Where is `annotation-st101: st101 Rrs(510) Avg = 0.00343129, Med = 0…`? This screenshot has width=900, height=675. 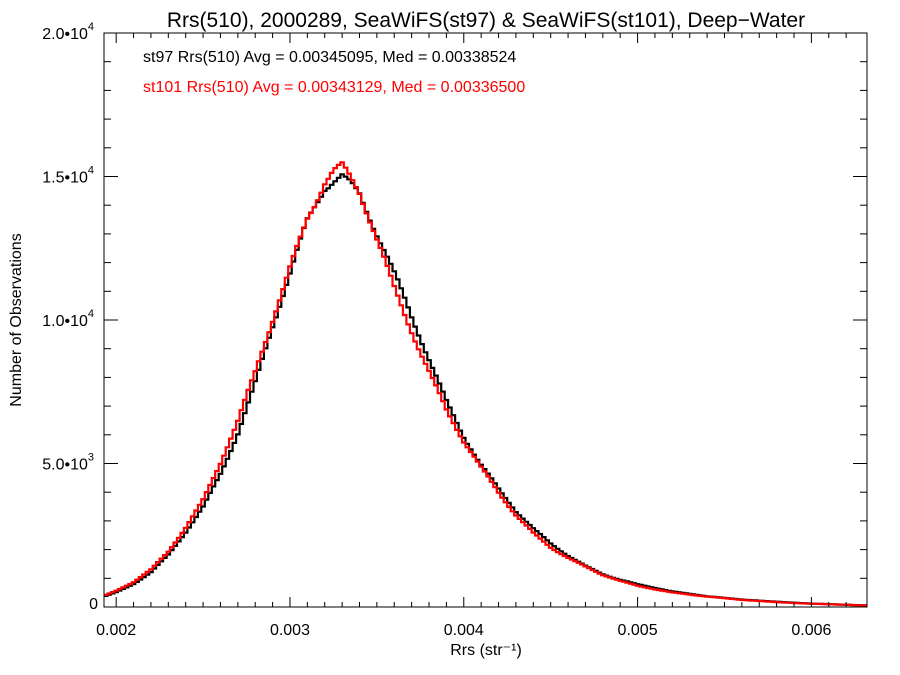
annotation-st101: st101 Rrs(510) Avg = 0.00343129, Med = 0… is located at coordinates (334, 87).